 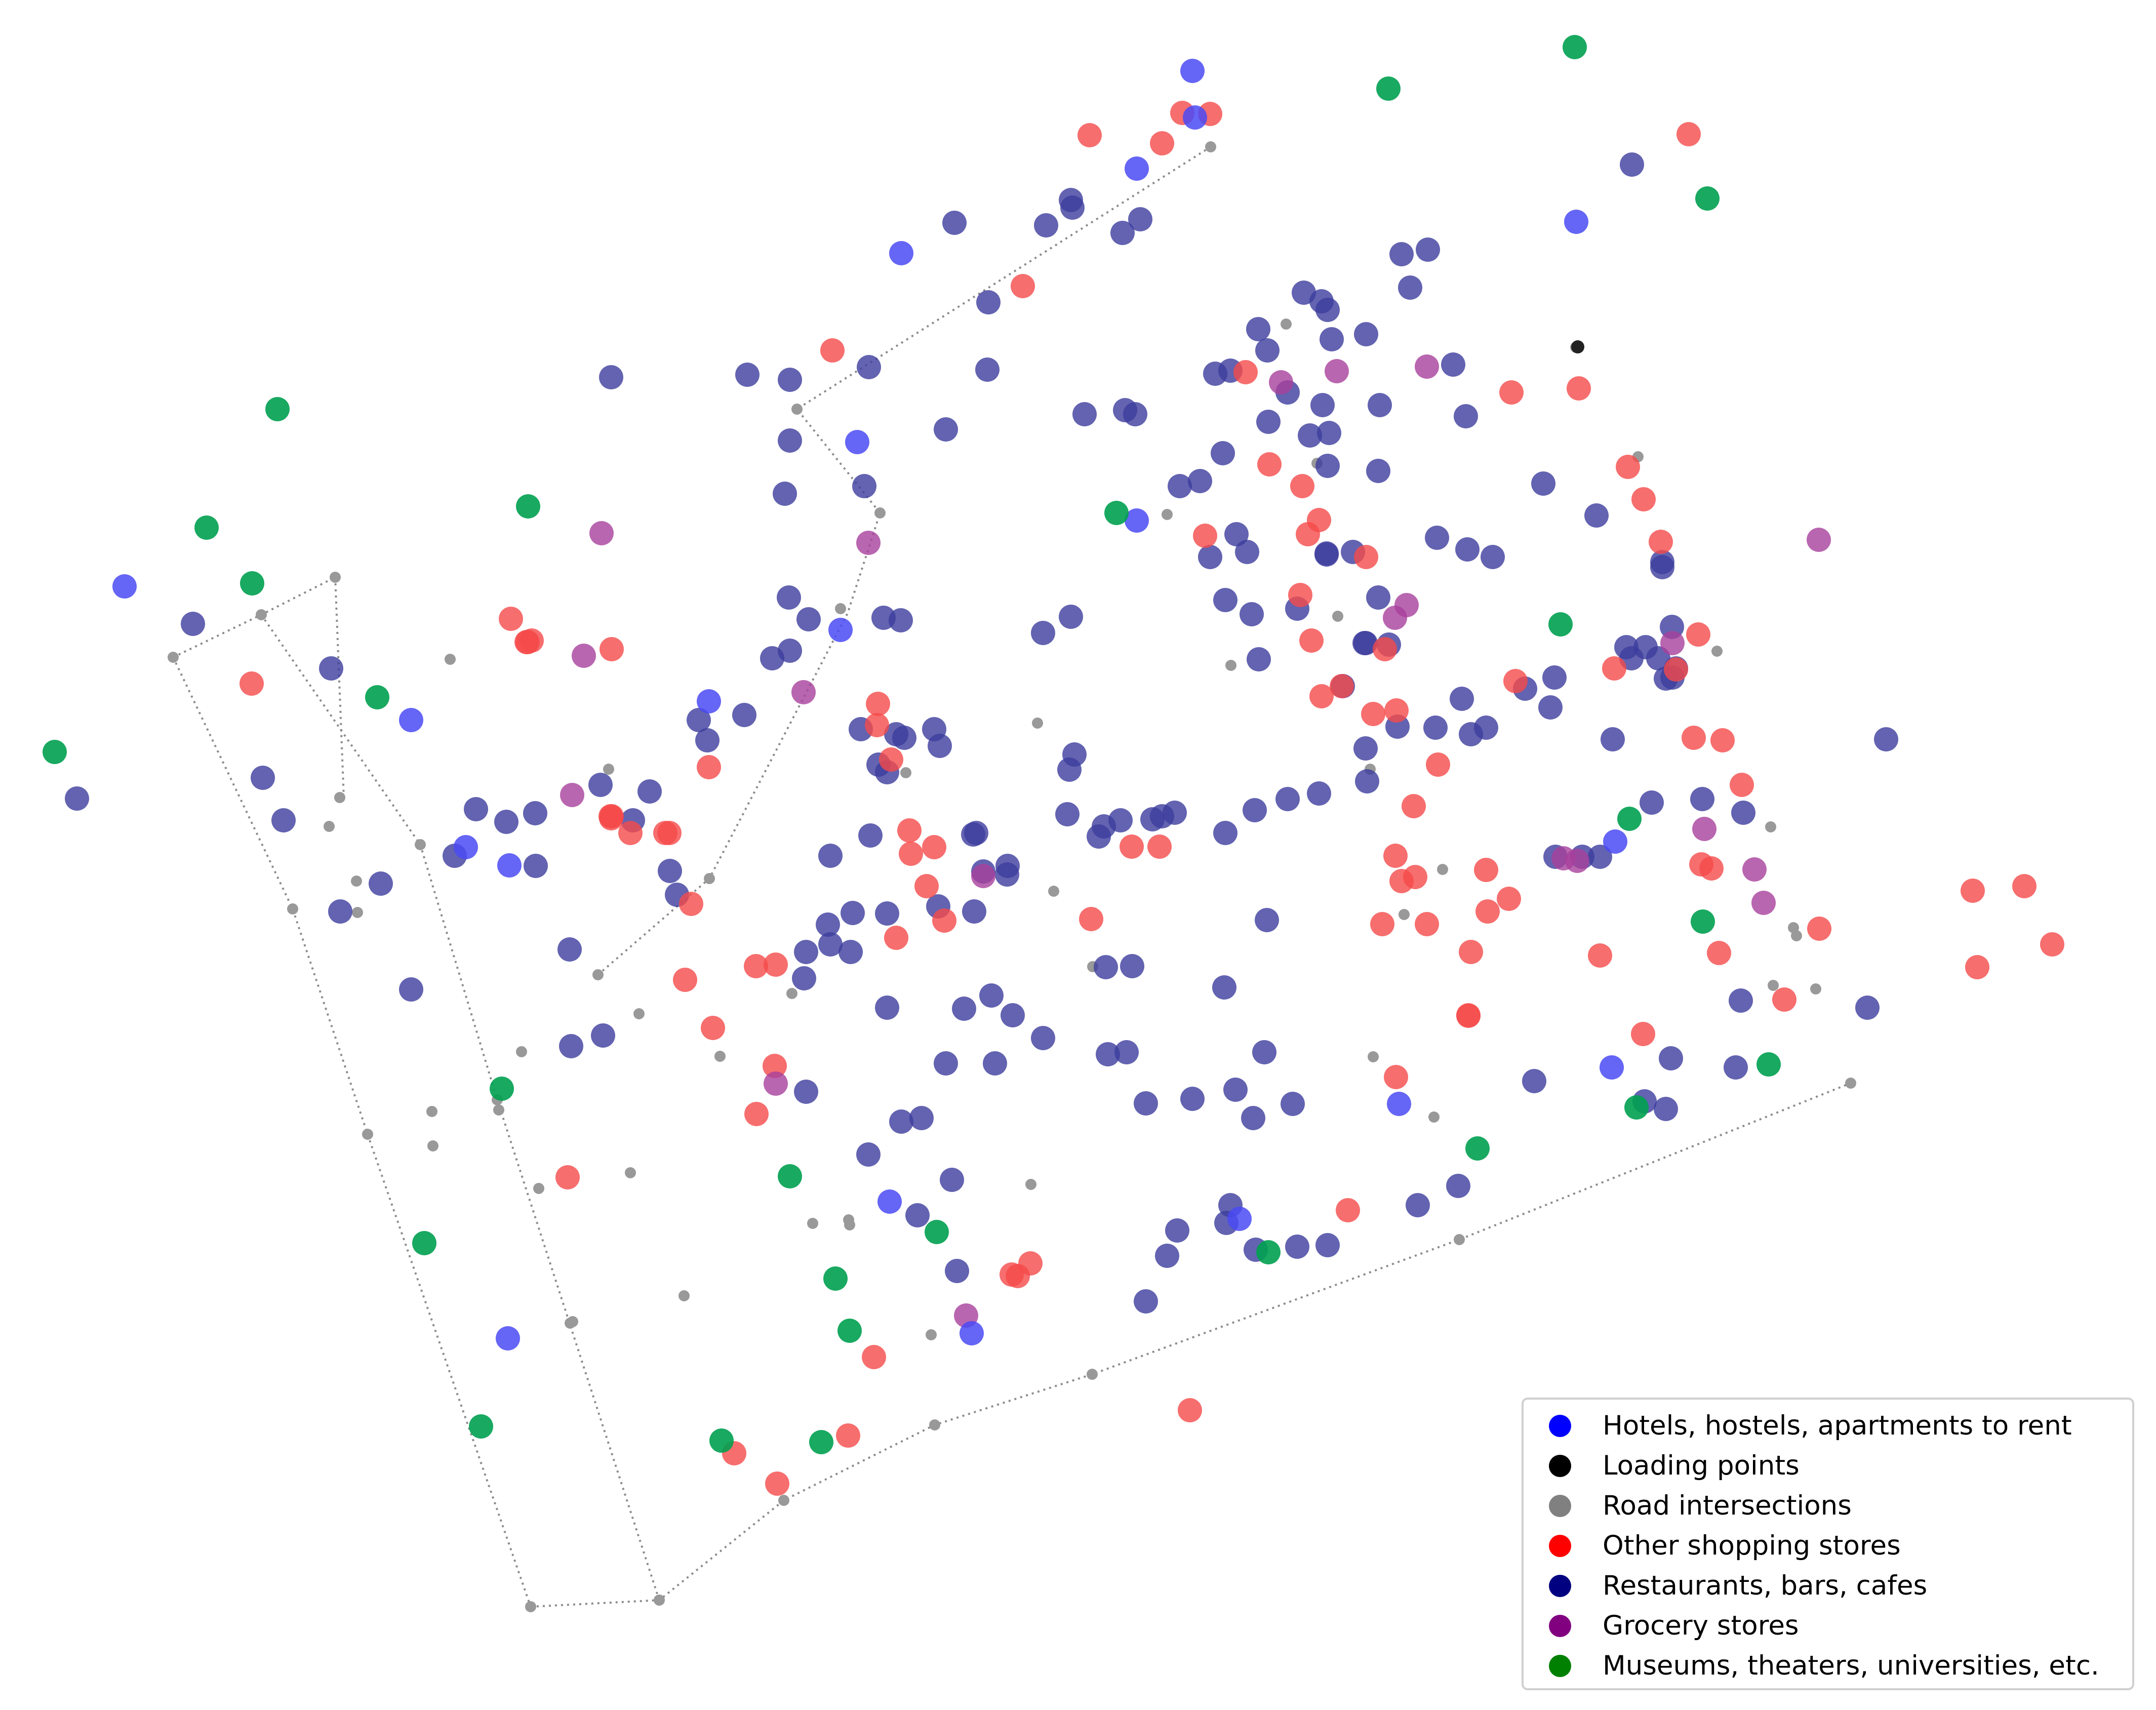 I want to click on legend-item-hotels: Hotels, hostels, apartments to rent, so click(x=1828, y=1426).